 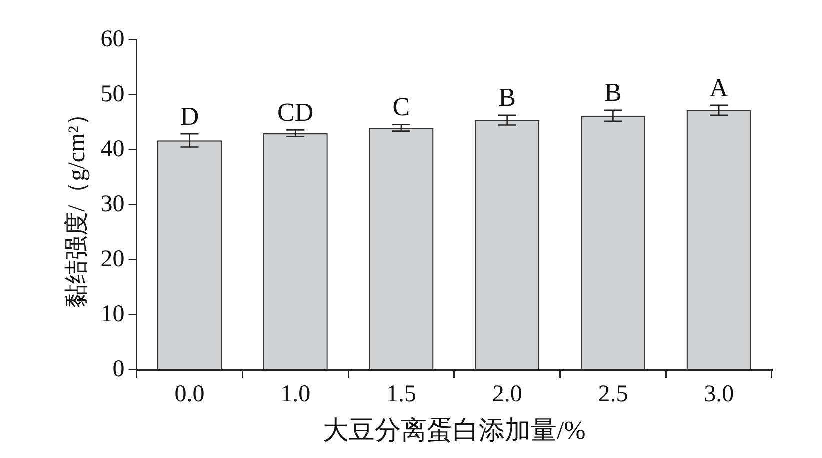 I want to click on x-tick-label: 1.5, so click(x=401, y=395).